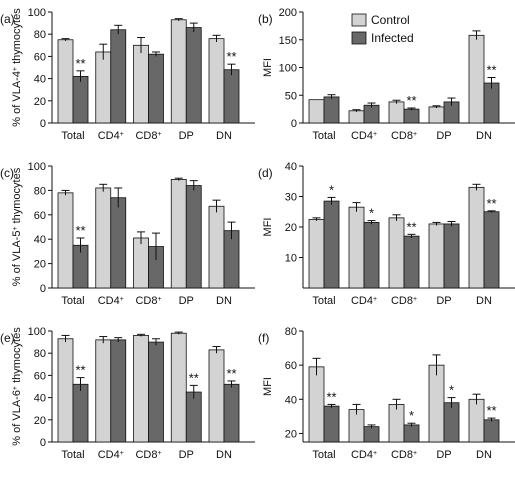 Image resolution: width=515 pixels, height=480 pixels. I want to click on panel-label: (c), so click(7, 173).